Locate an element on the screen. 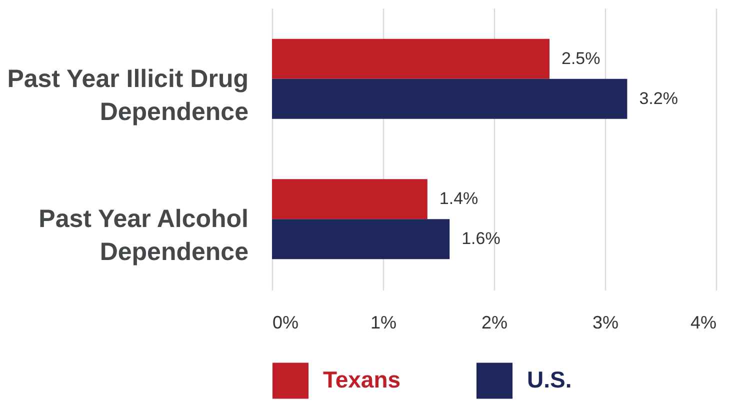 This screenshot has width=751, height=409. x-tick-label: 4% is located at coordinates (703, 322).